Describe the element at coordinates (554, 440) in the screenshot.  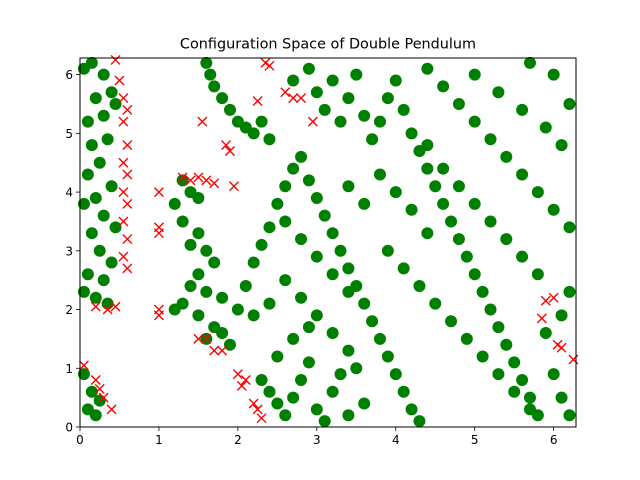
I see `x-tick-label: 6` at that location.